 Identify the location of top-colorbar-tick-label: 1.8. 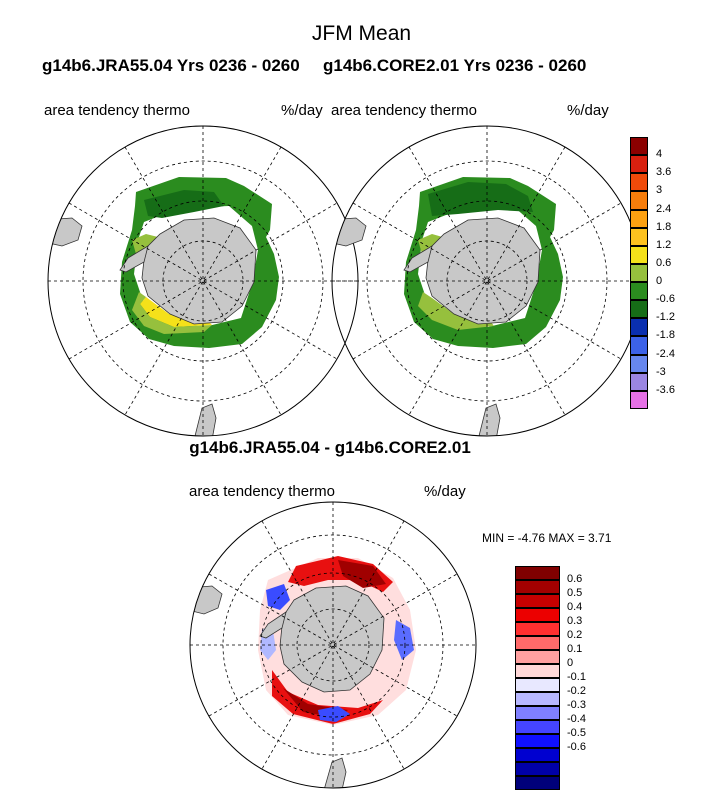
(664, 226).